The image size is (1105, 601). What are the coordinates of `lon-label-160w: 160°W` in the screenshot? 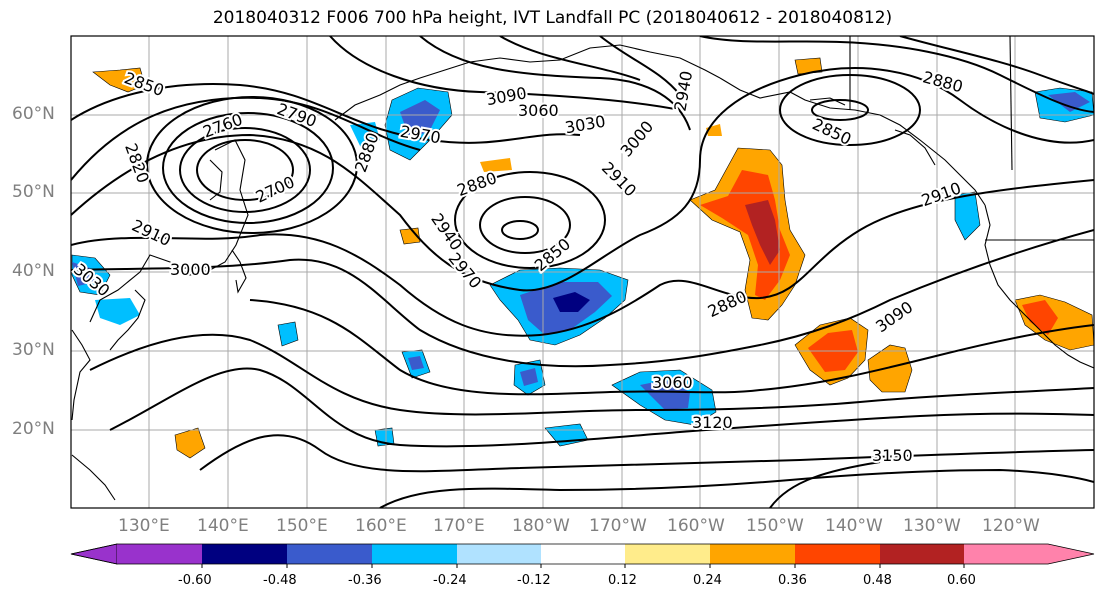 It's located at (696, 526).